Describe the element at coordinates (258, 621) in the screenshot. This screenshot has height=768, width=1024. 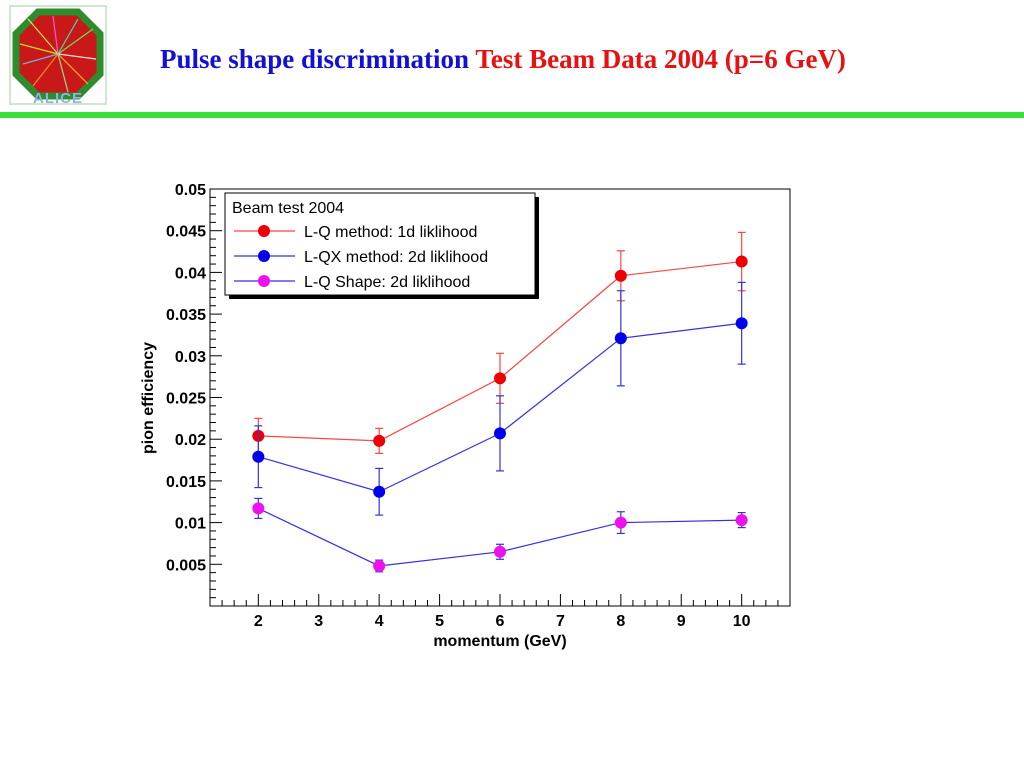
I see `x-tick-label: 2` at that location.